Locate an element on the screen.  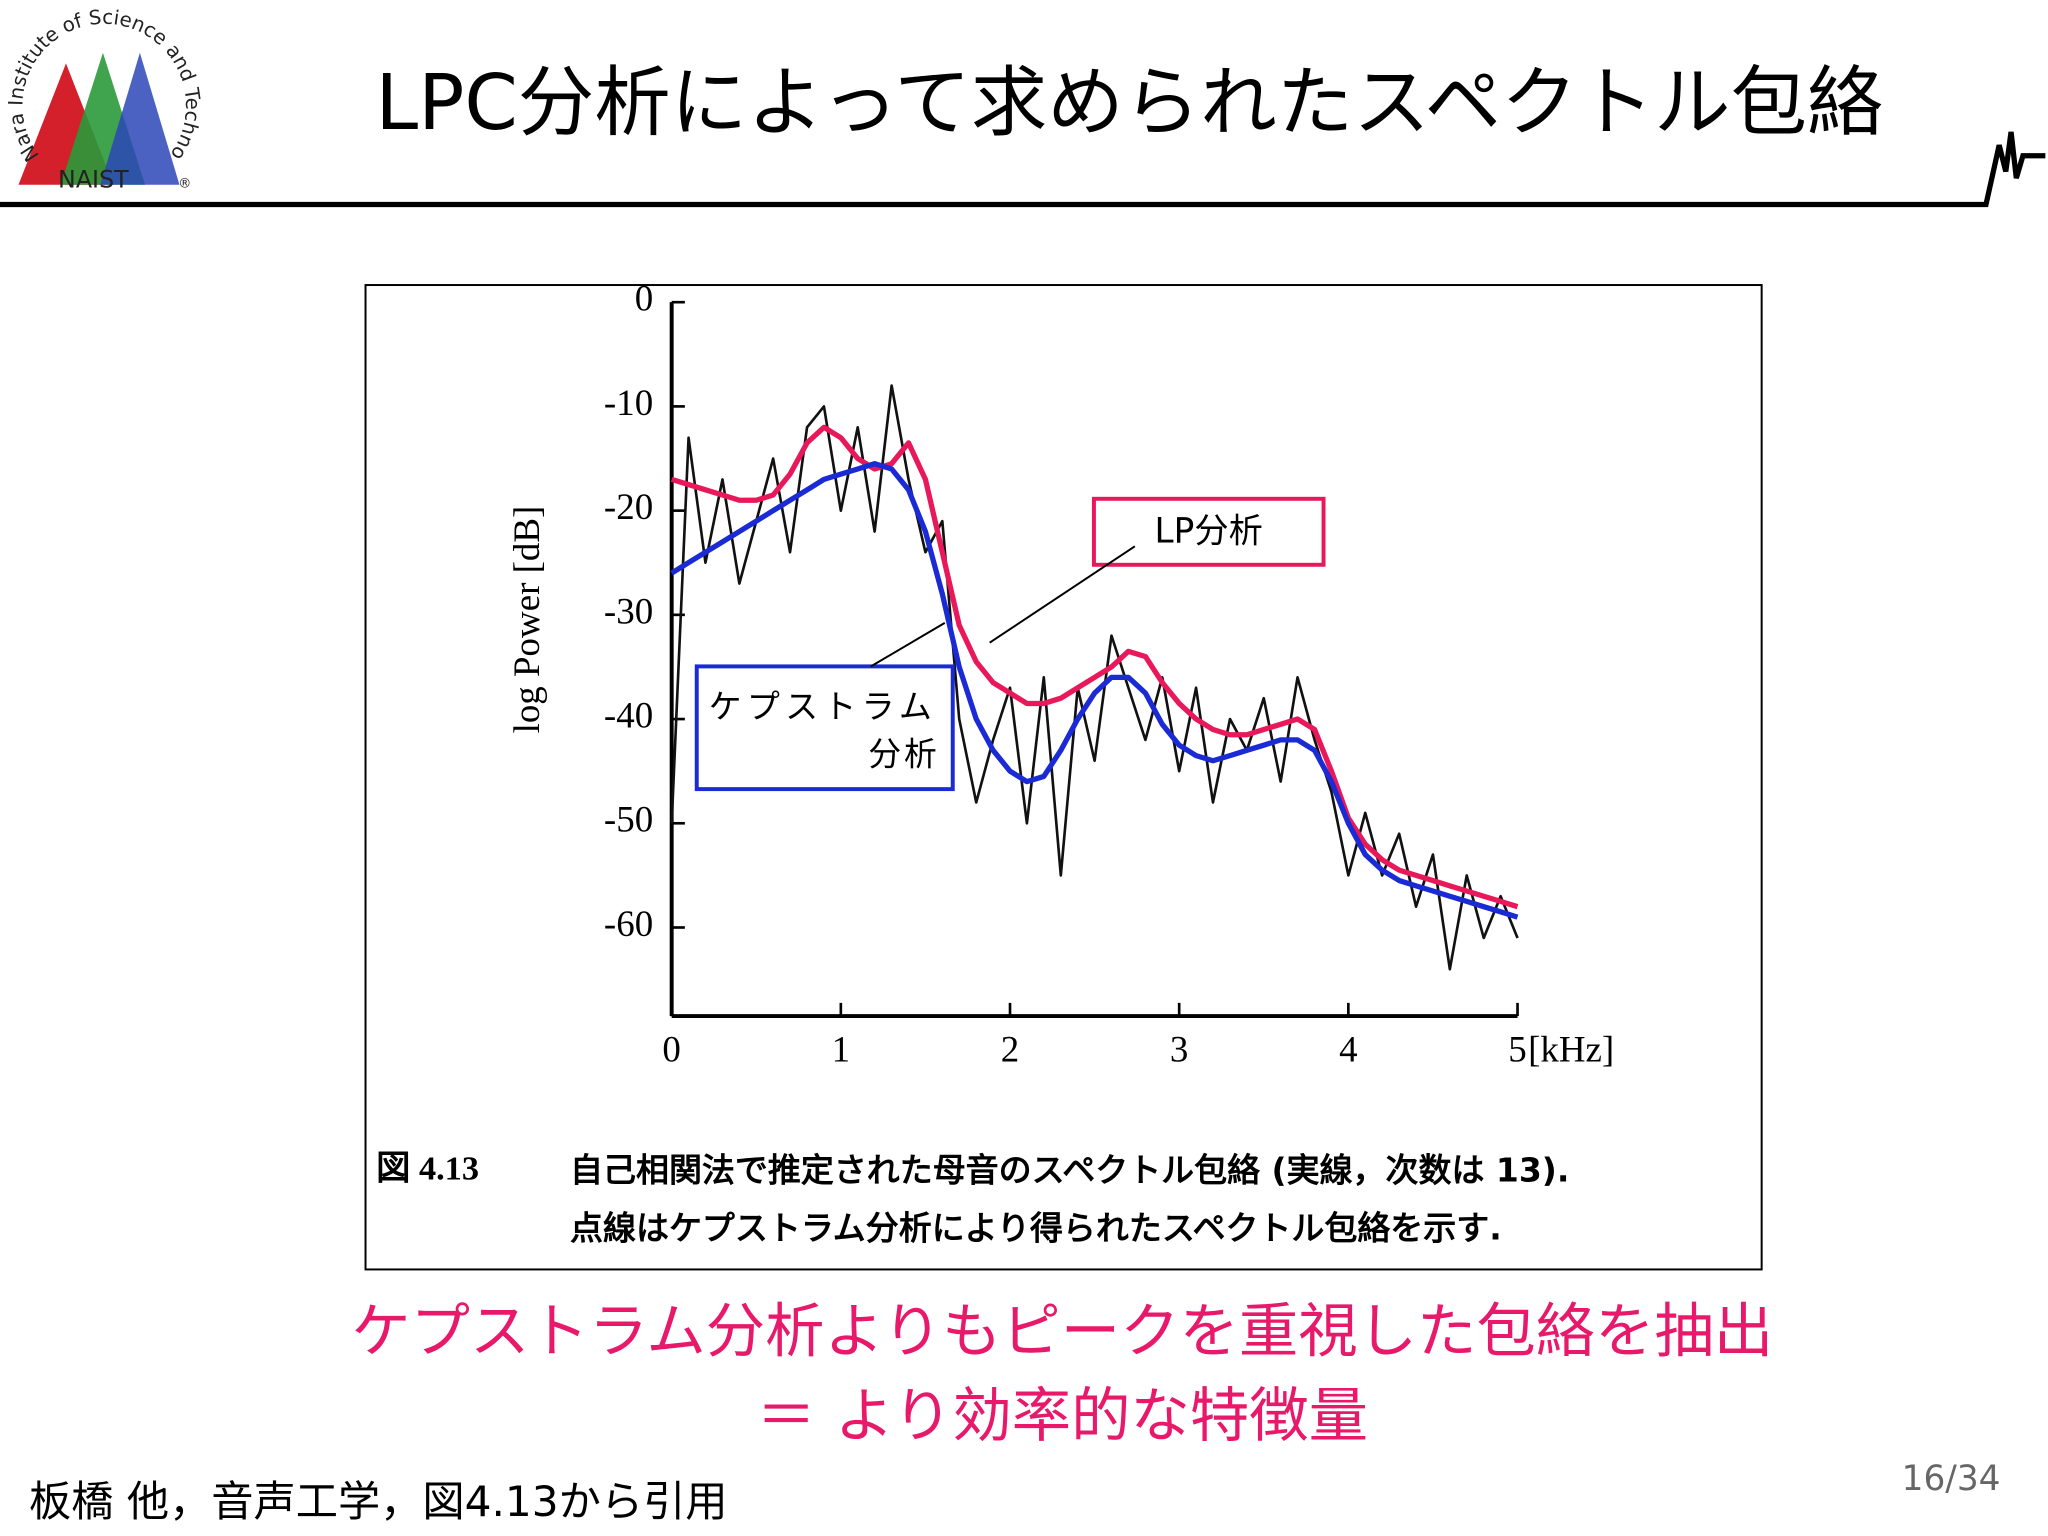
logo-shape is located at coordinates (140, 118).